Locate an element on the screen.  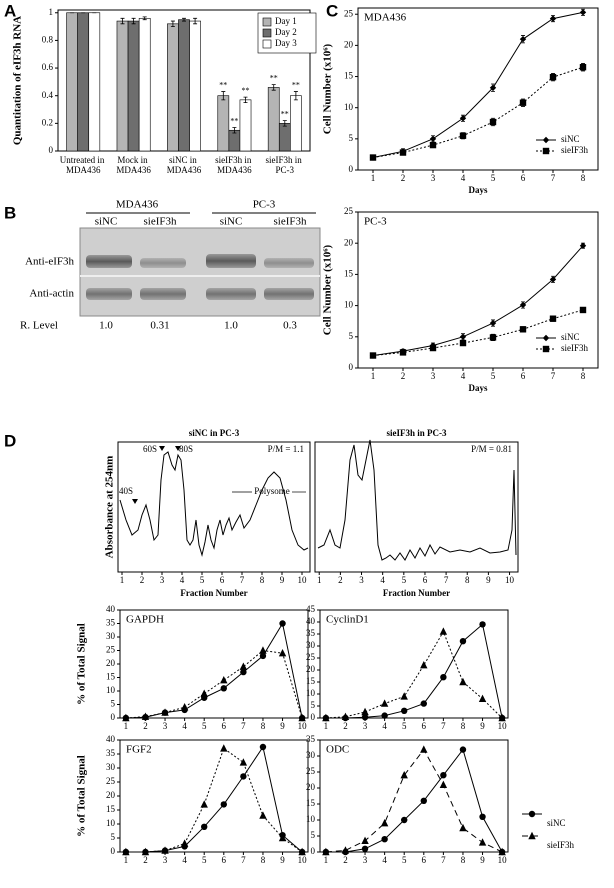
panel-letter: A is located at coordinates (10, 10).